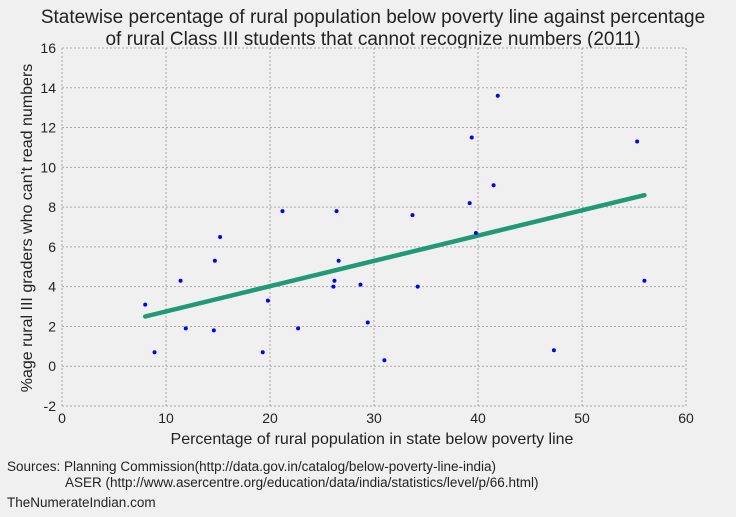 Image resolution: width=736 pixels, height=517 pixels. What do you see at coordinates (52, 207) in the screenshot?
I see `y-tick-label: 8` at bounding box center [52, 207].